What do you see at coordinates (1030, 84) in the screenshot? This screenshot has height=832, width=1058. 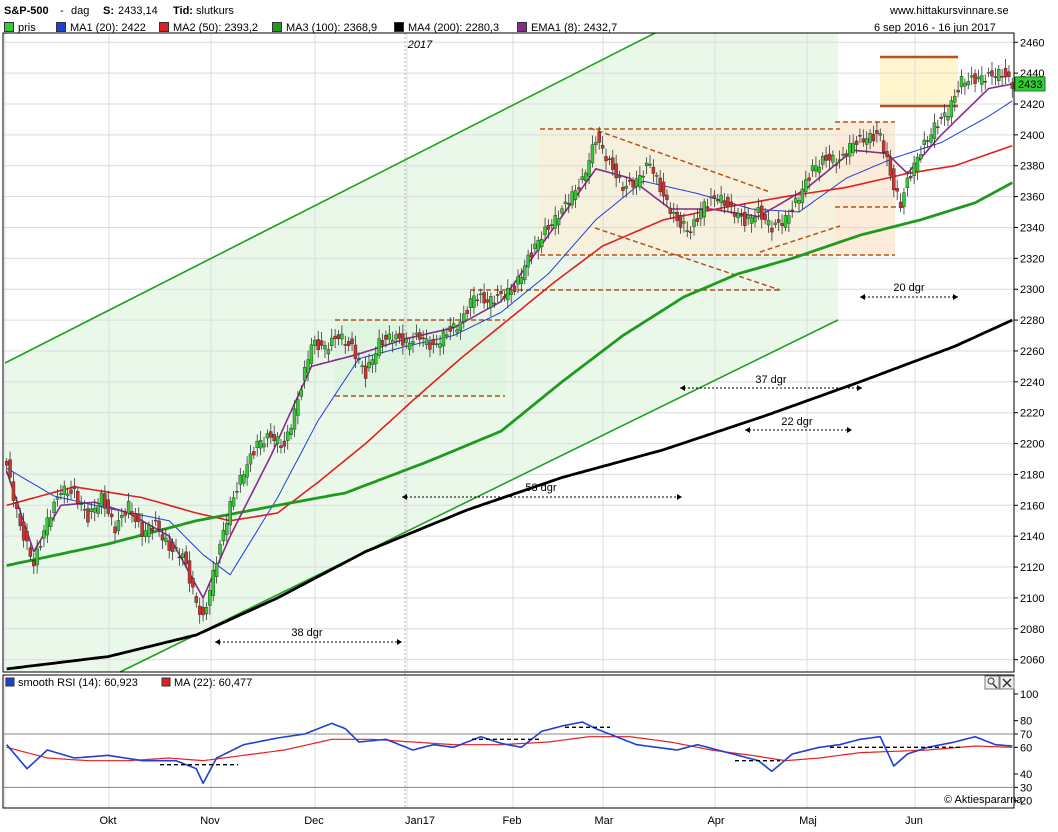 I see `current-price-tag: 2433` at bounding box center [1030, 84].